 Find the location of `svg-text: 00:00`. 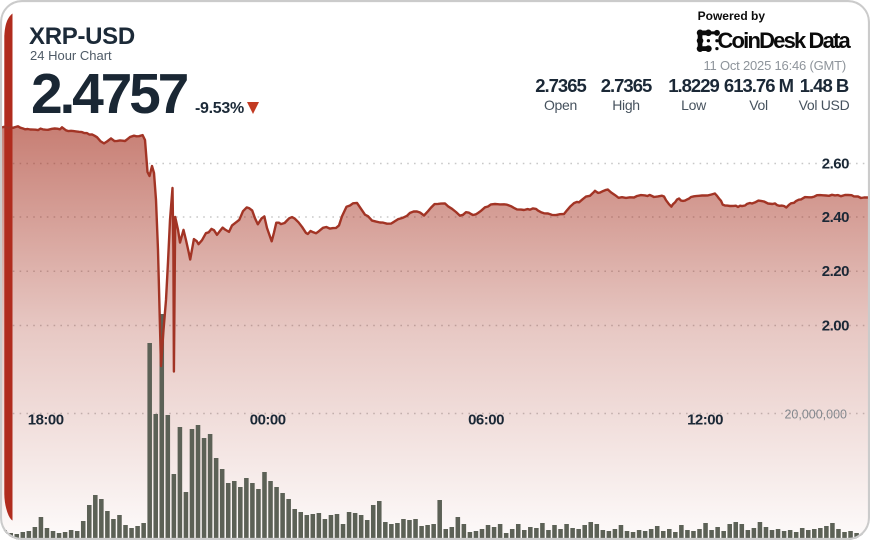

svg-text: 00:00 is located at coordinates (268, 420).